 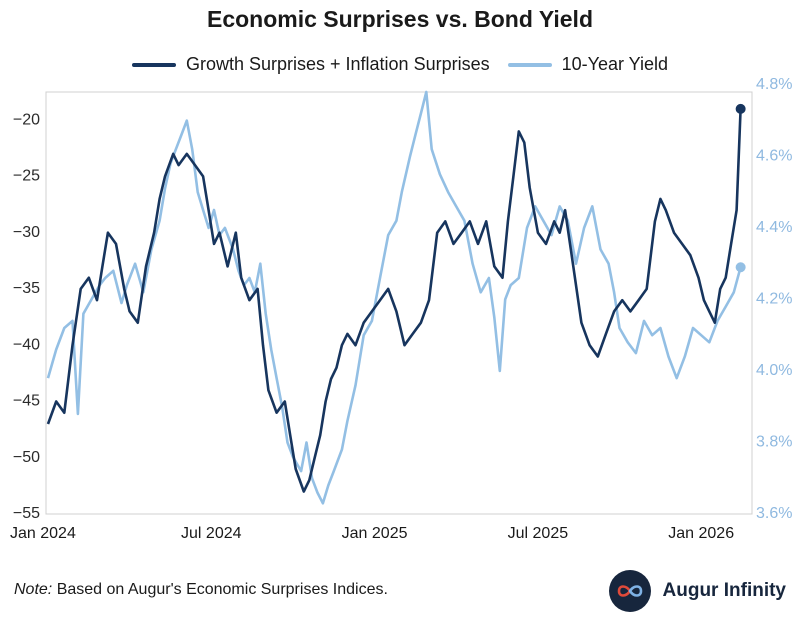 What do you see at coordinates (211, 533) in the screenshot?
I see `x-axis-tick-label: Jul 2024` at bounding box center [211, 533].